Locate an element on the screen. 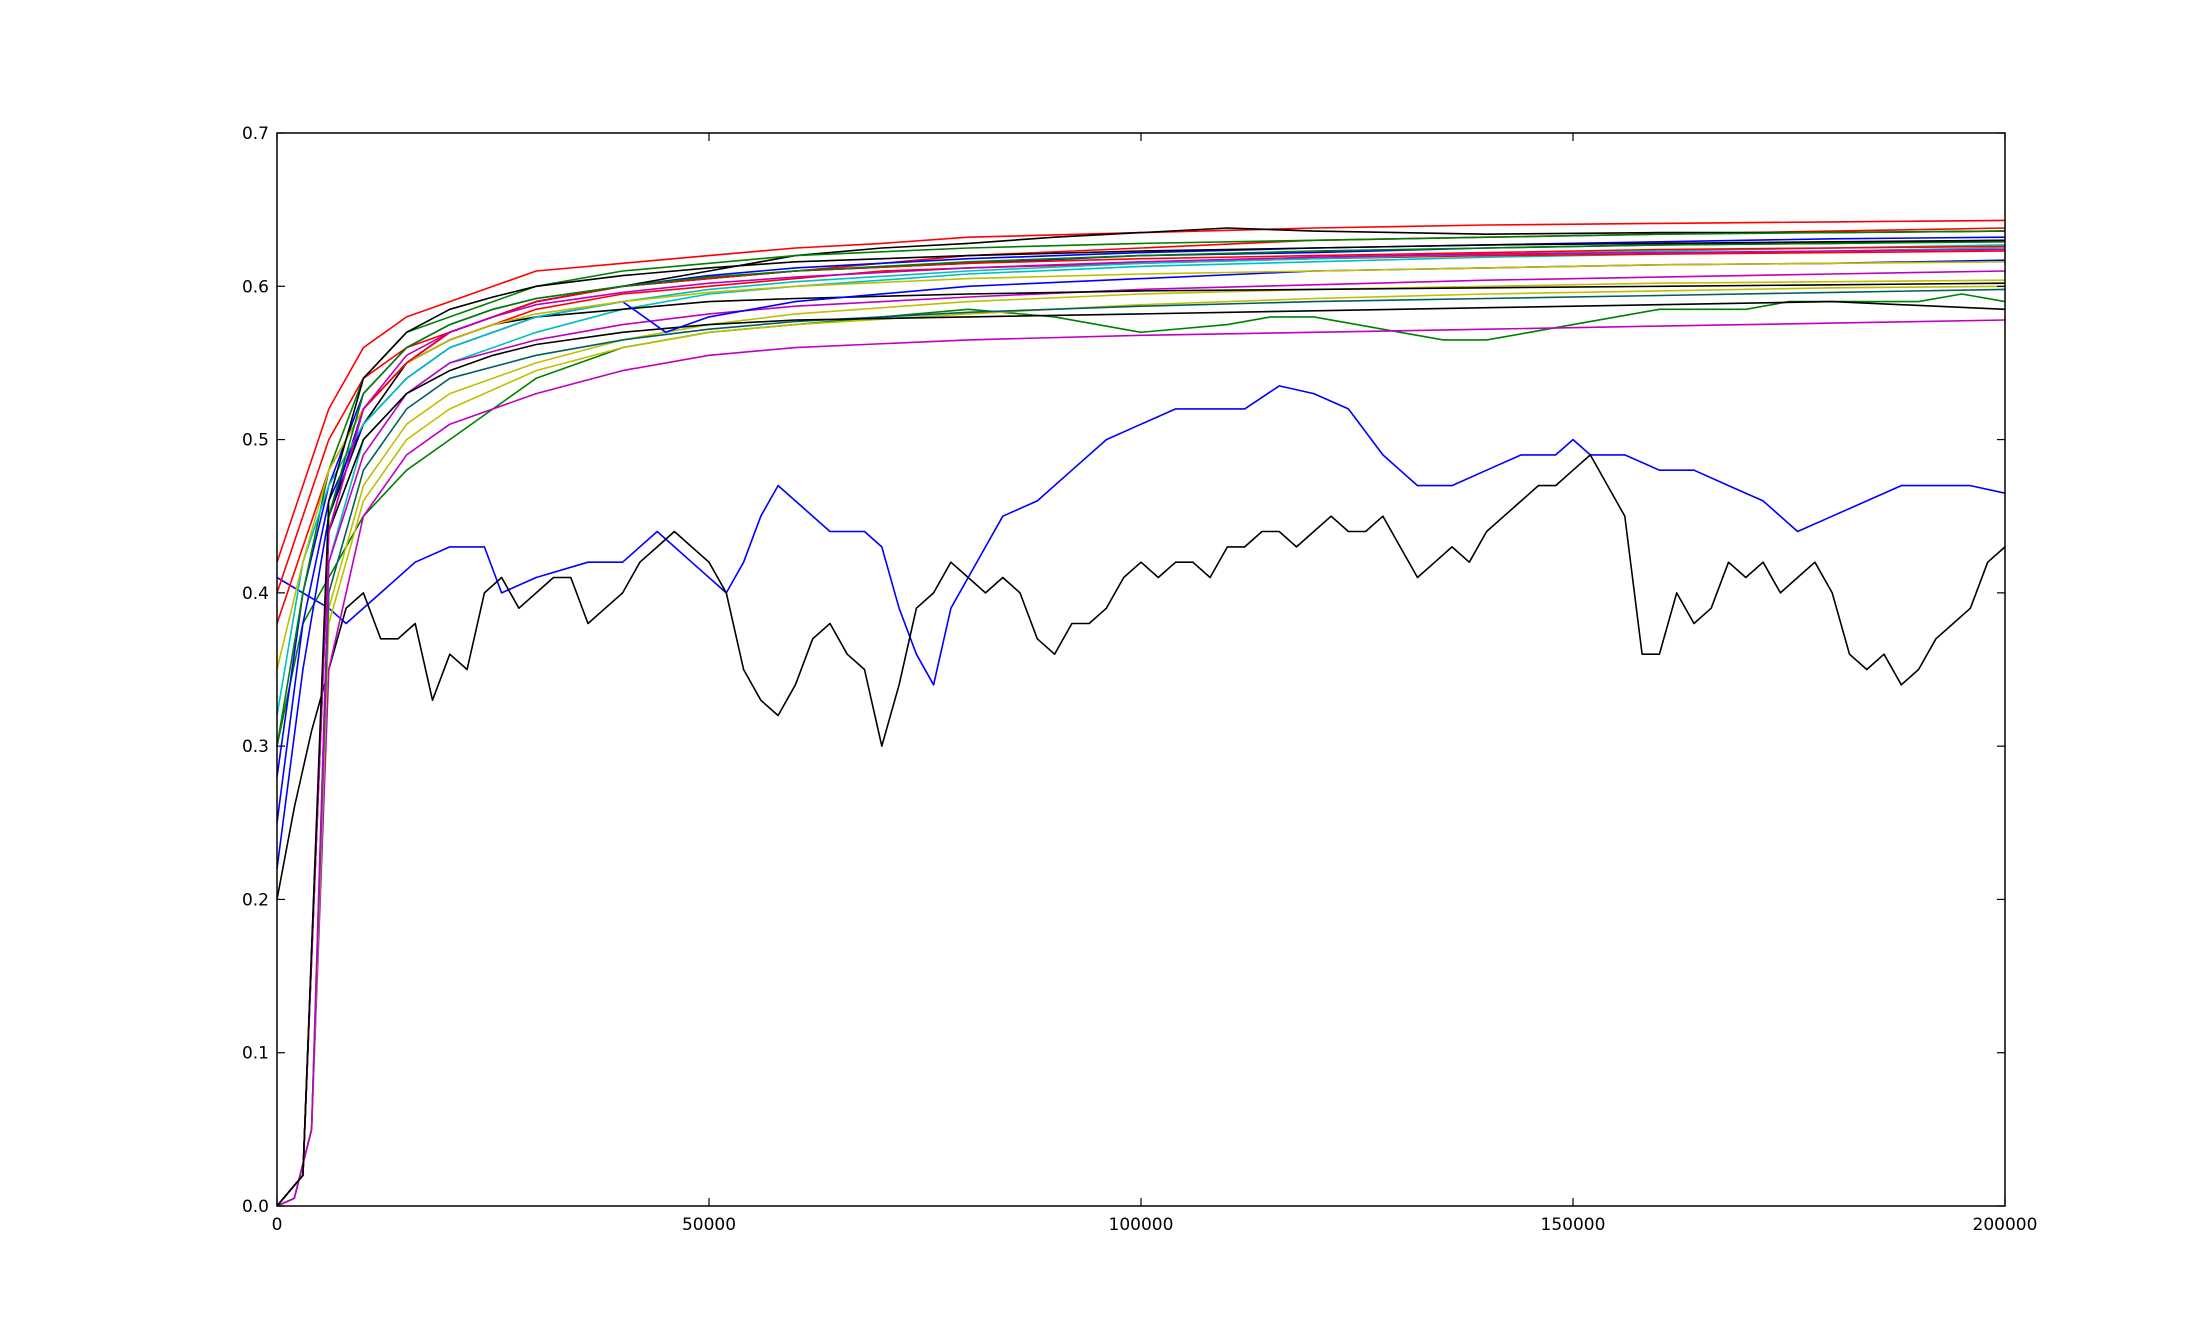 This screenshot has height=1335, width=2211. x-tick-label: 100000 is located at coordinates (1141, 1225).